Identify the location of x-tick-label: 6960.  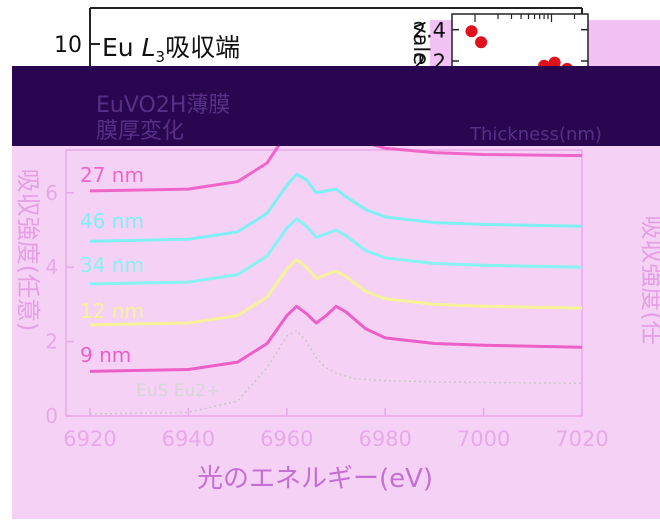
(286, 439).